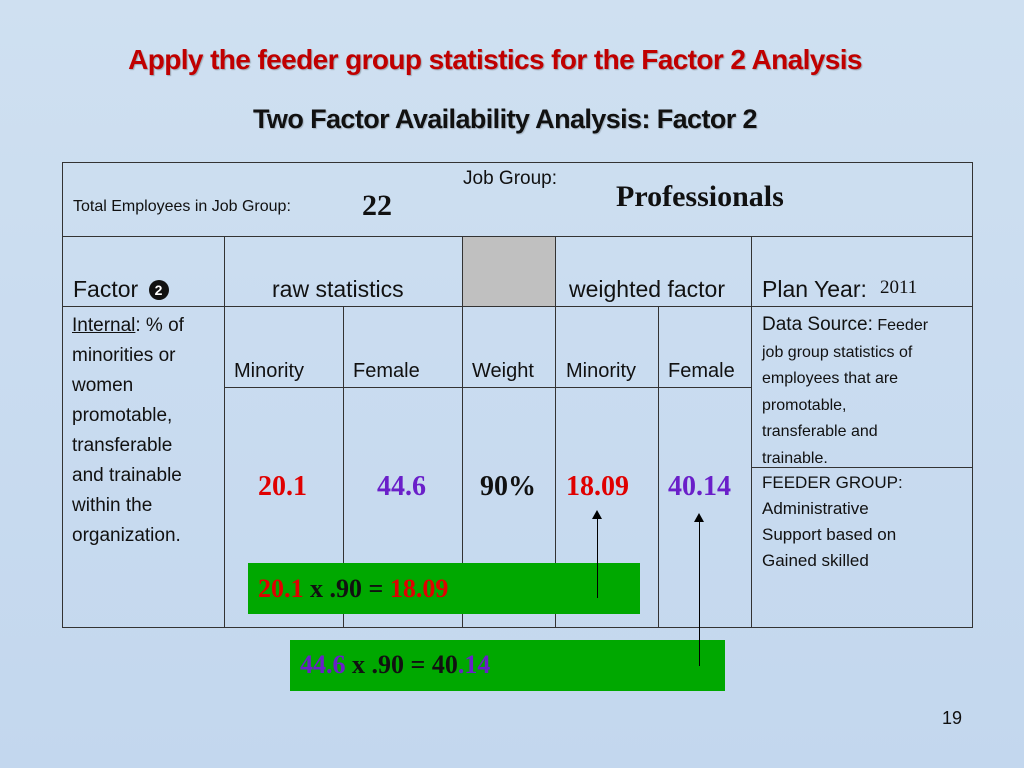  I want to click on female-arrow-shaft, so click(699, 593).